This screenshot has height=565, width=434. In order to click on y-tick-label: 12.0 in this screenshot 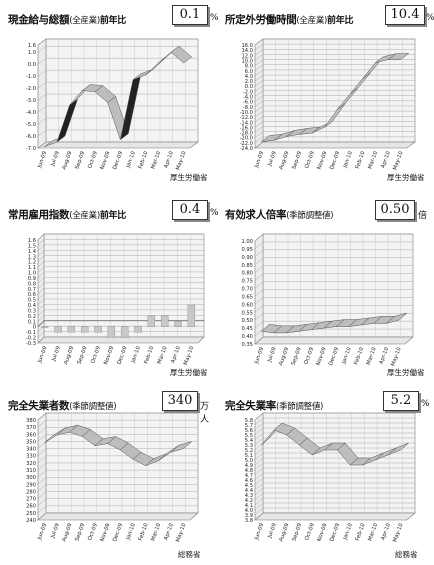, I will do `click(247, 56)`.